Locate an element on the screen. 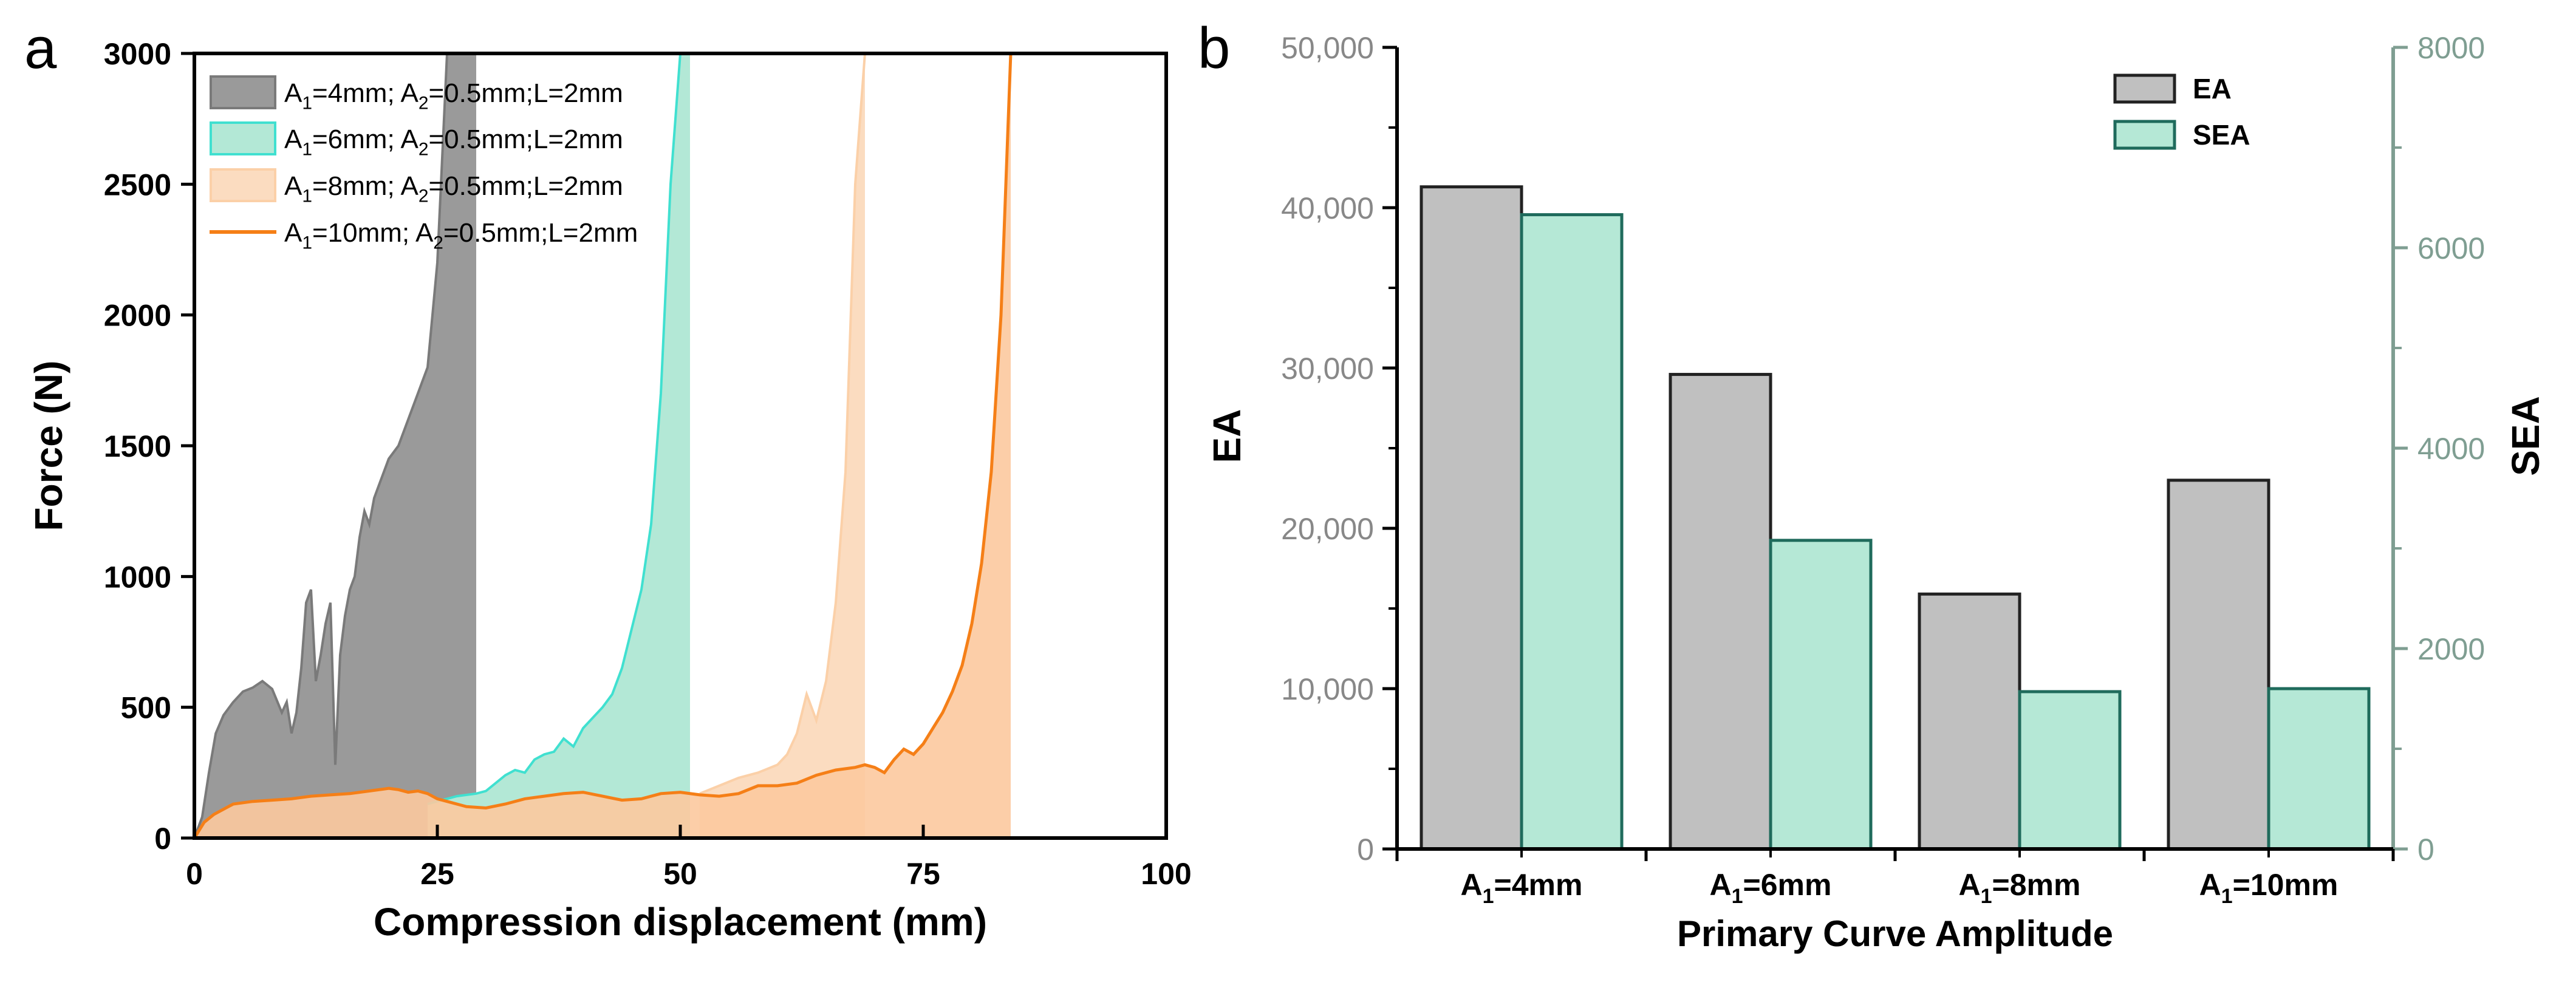  panel-b-label: b is located at coordinates (1214, 49).